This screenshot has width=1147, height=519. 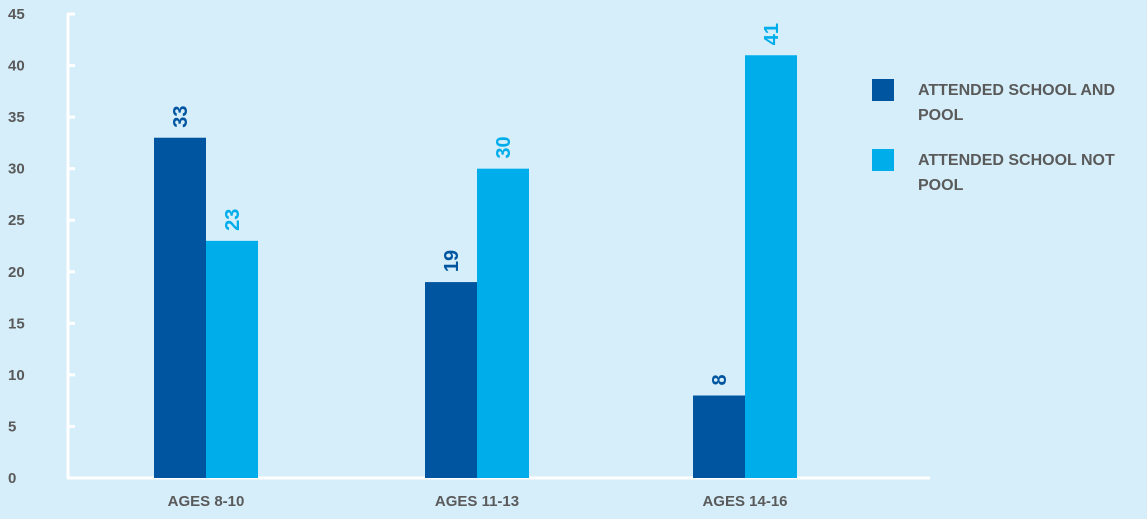 What do you see at coordinates (883, 160) in the screenshot?
I see `legend-swatch-not-pool` at bounding box center [883, 160].